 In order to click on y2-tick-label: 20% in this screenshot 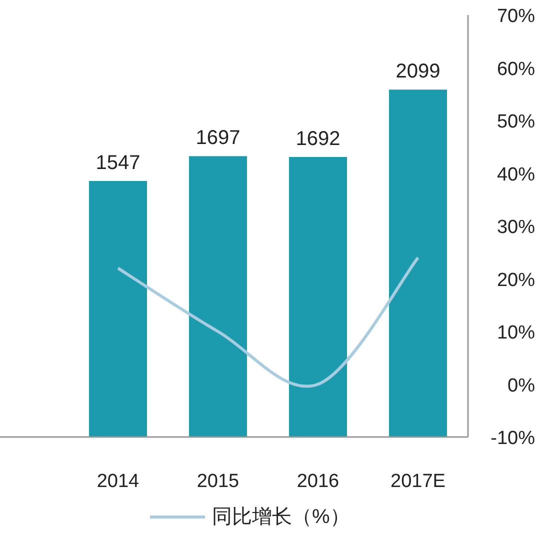, I will do `click(516, 280)`.